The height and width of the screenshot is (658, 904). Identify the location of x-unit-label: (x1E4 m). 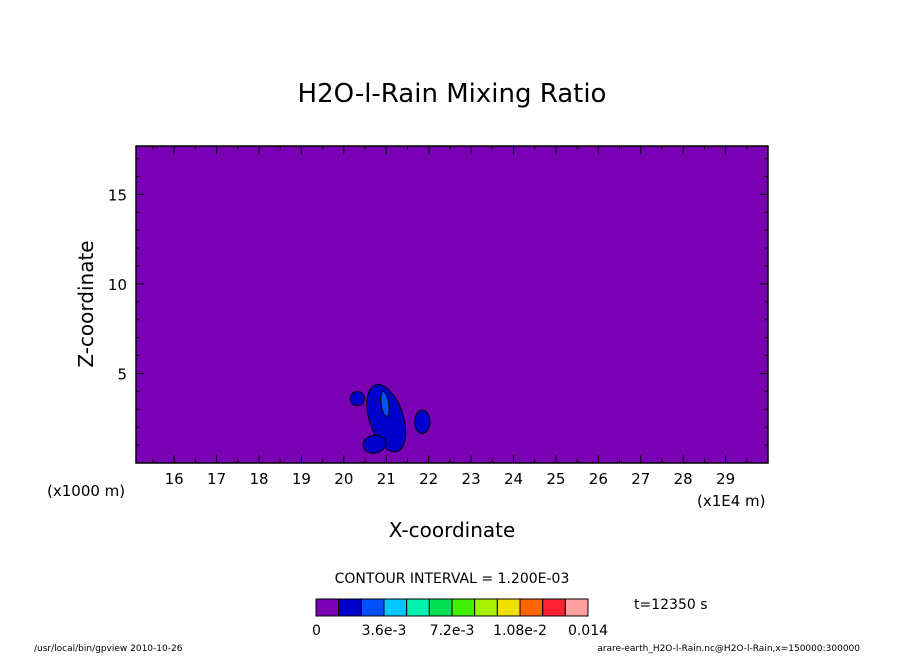
(731, 501).